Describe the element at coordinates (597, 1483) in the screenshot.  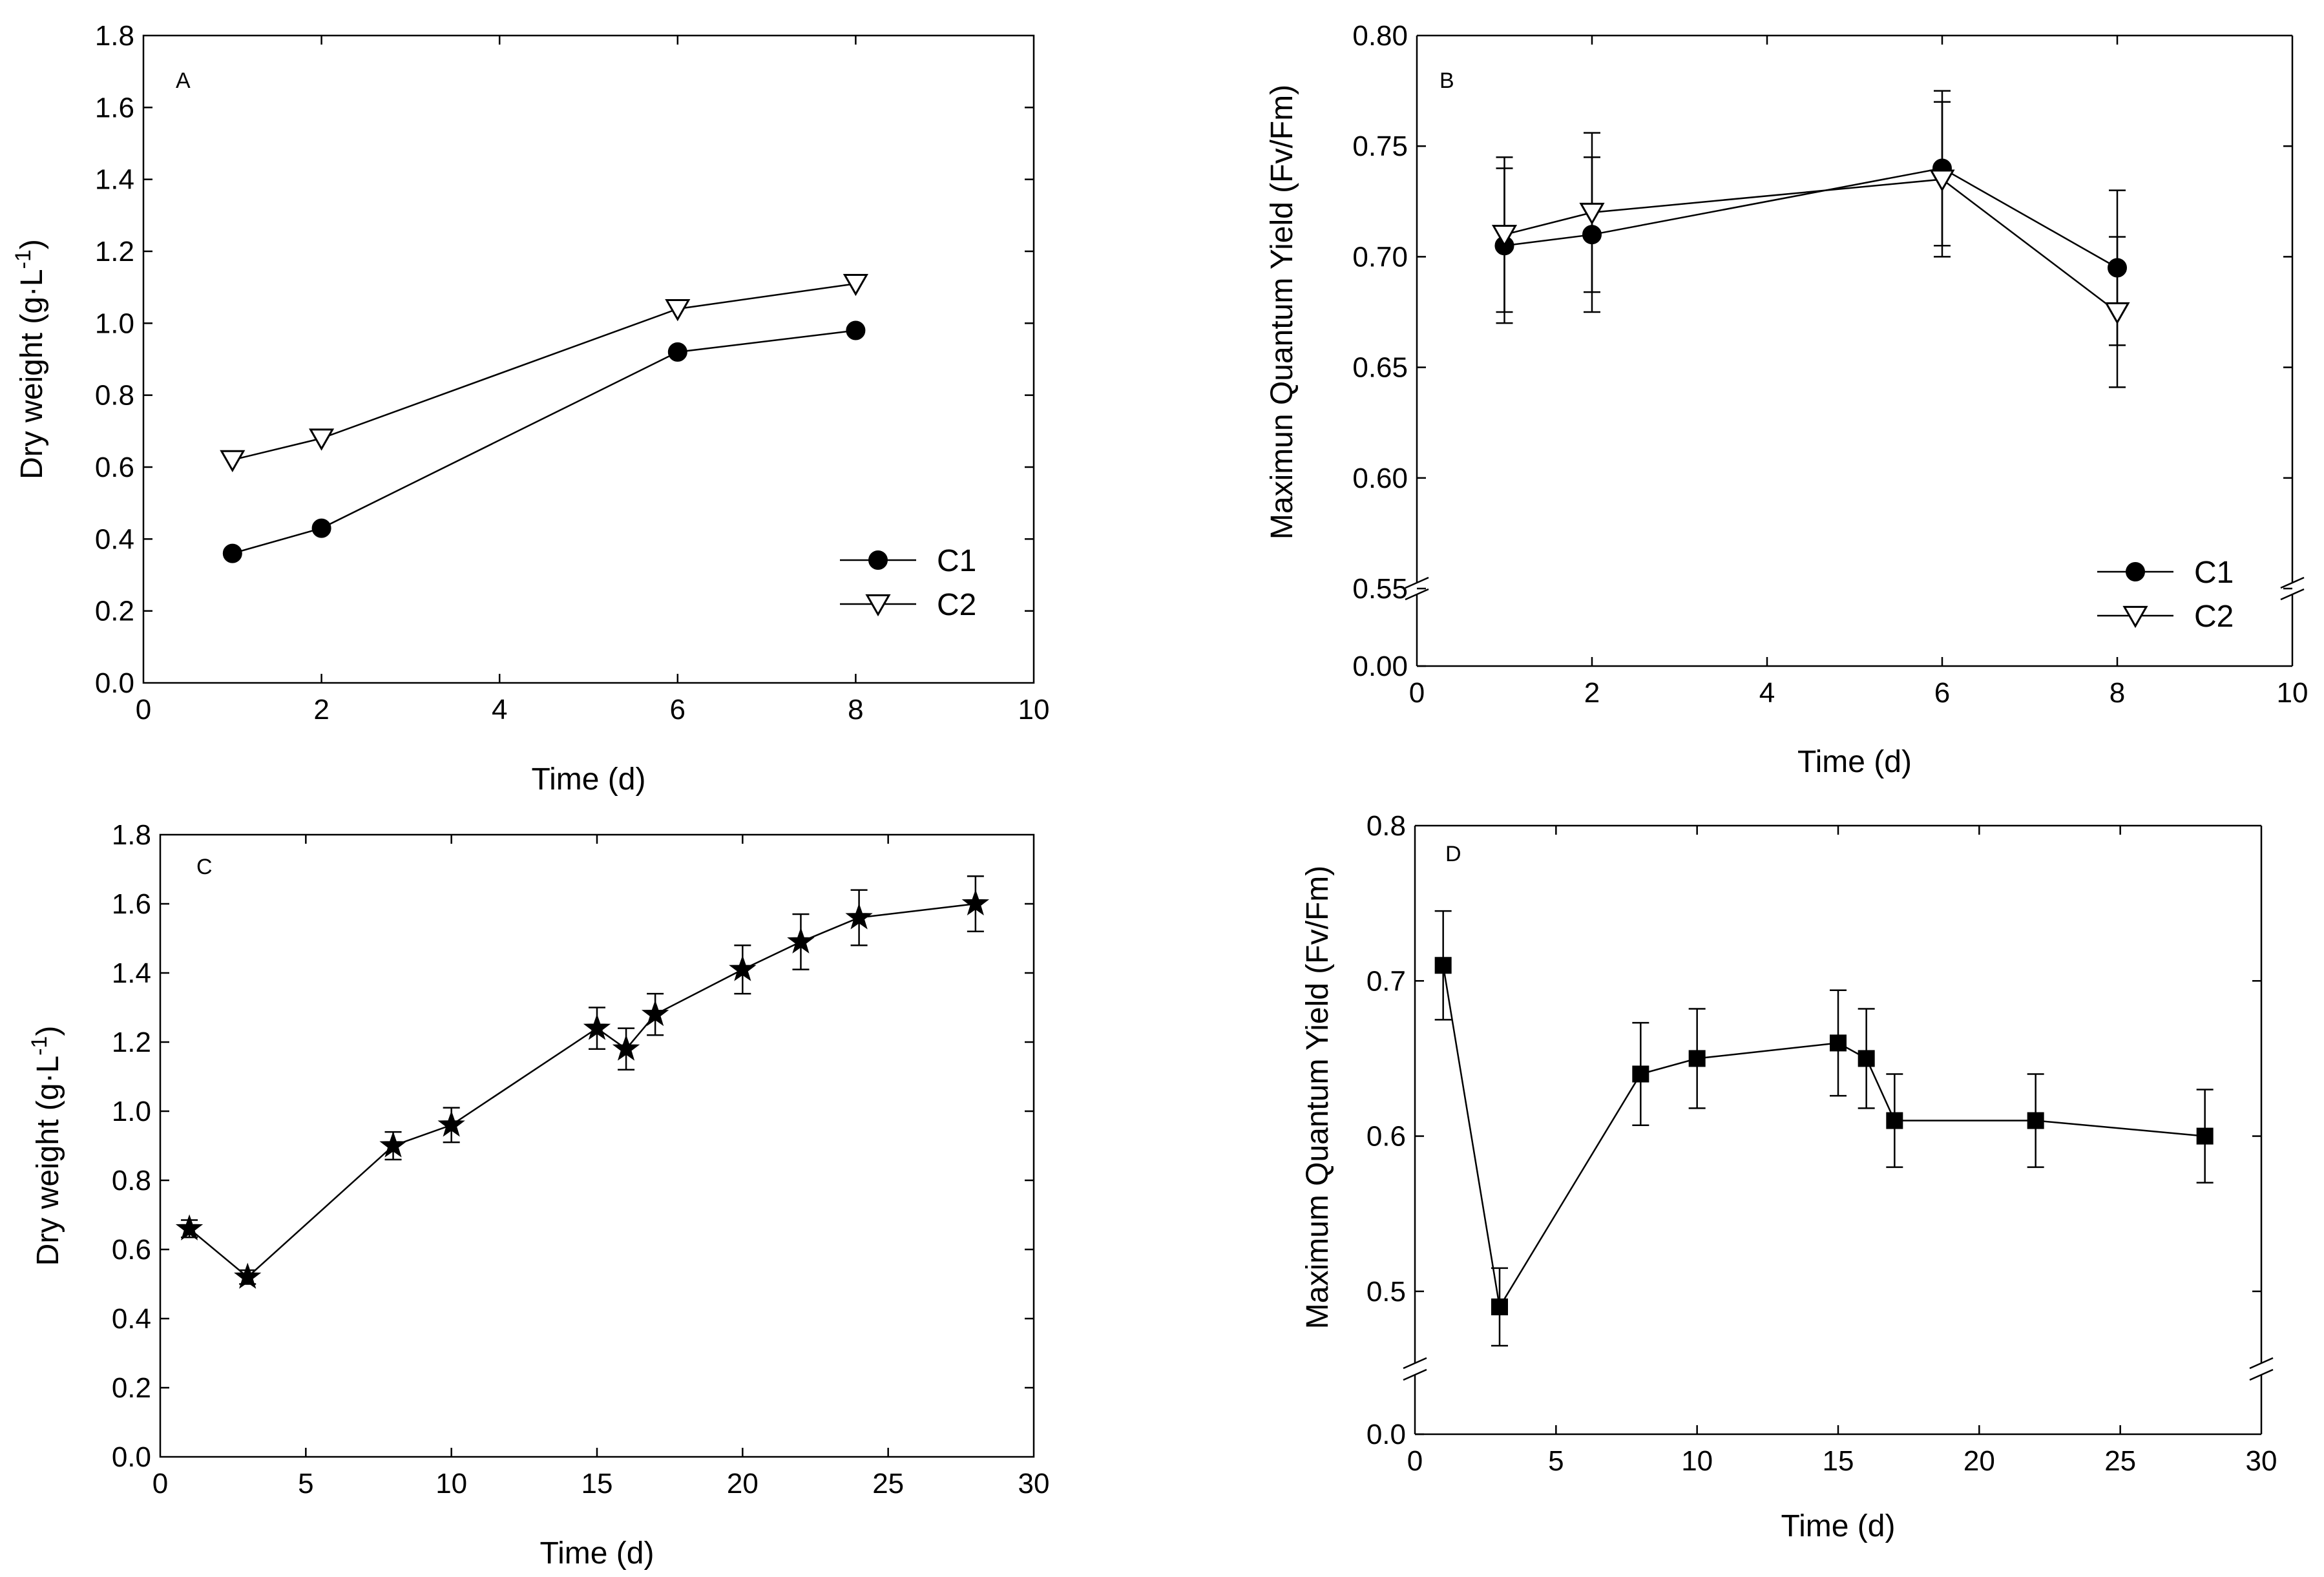
I see `x-tick-label: 15` at that location.